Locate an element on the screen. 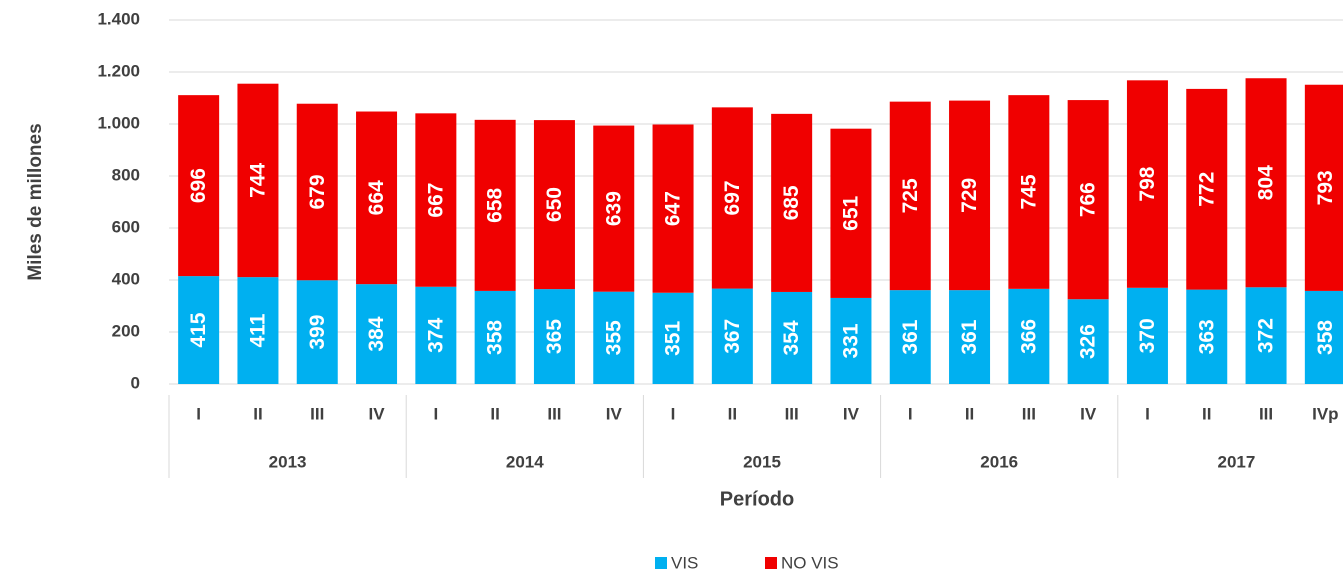 The height and width of the screenshot is (571, 1343). data-label: 358 is located at coordinates (1325, 337).